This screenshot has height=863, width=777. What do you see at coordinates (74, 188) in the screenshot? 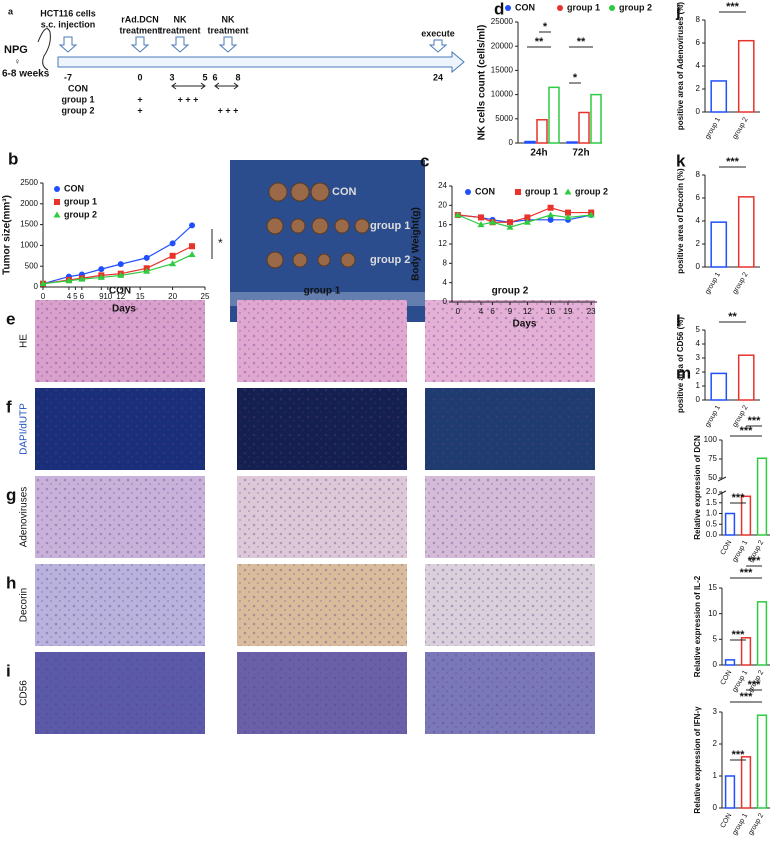
I see `legend-label: CON` at bounding box center [74, 188].